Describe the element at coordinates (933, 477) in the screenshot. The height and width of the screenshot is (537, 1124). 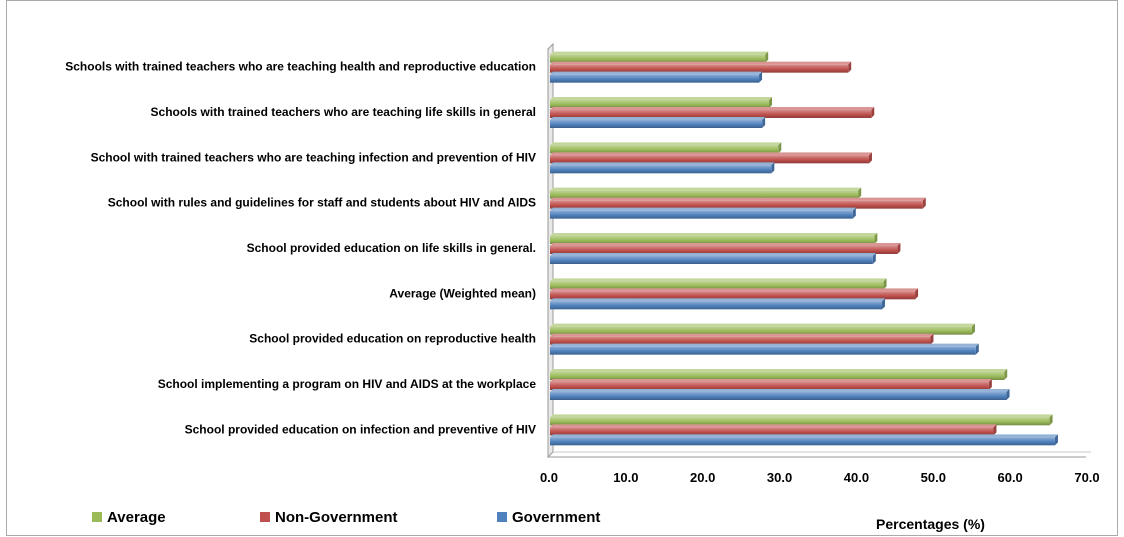
I see `x-tick-label: 50.0` at that location.